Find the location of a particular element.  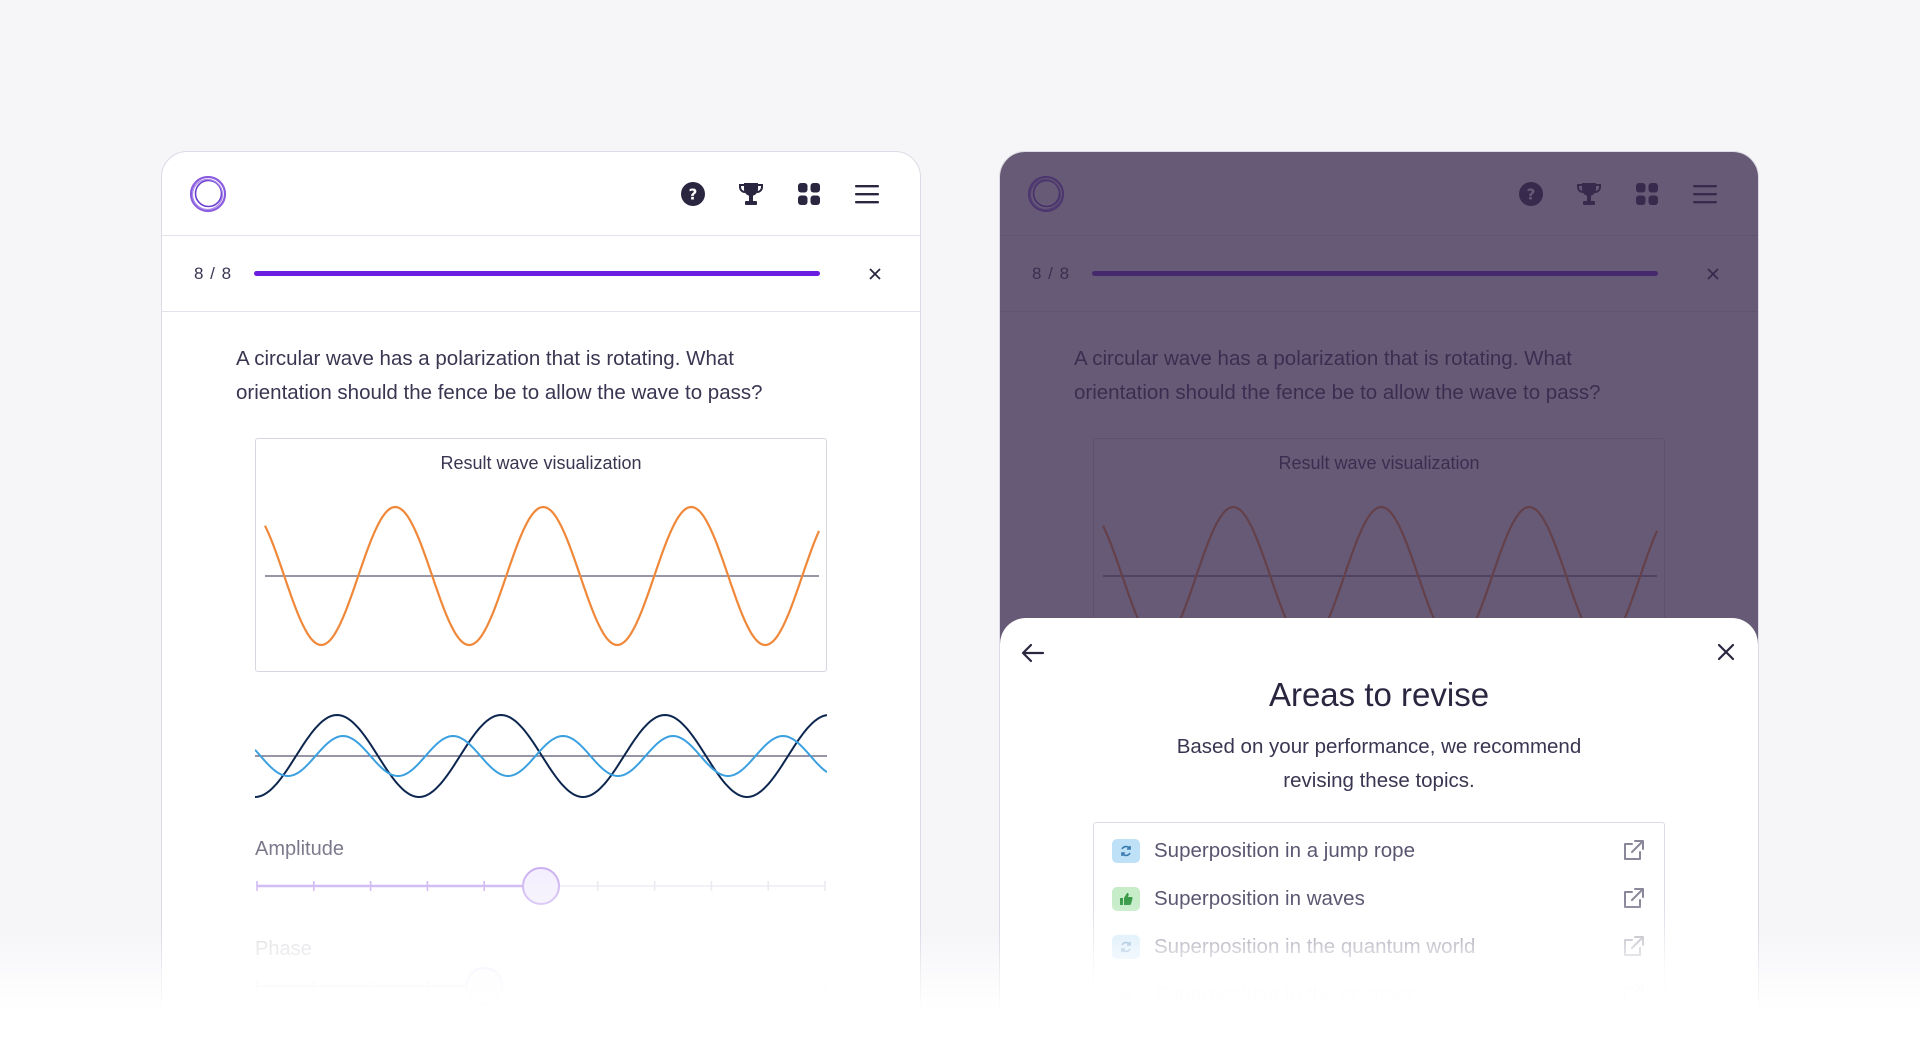

back-arrow-icon is located at coordinates (1033, 653).